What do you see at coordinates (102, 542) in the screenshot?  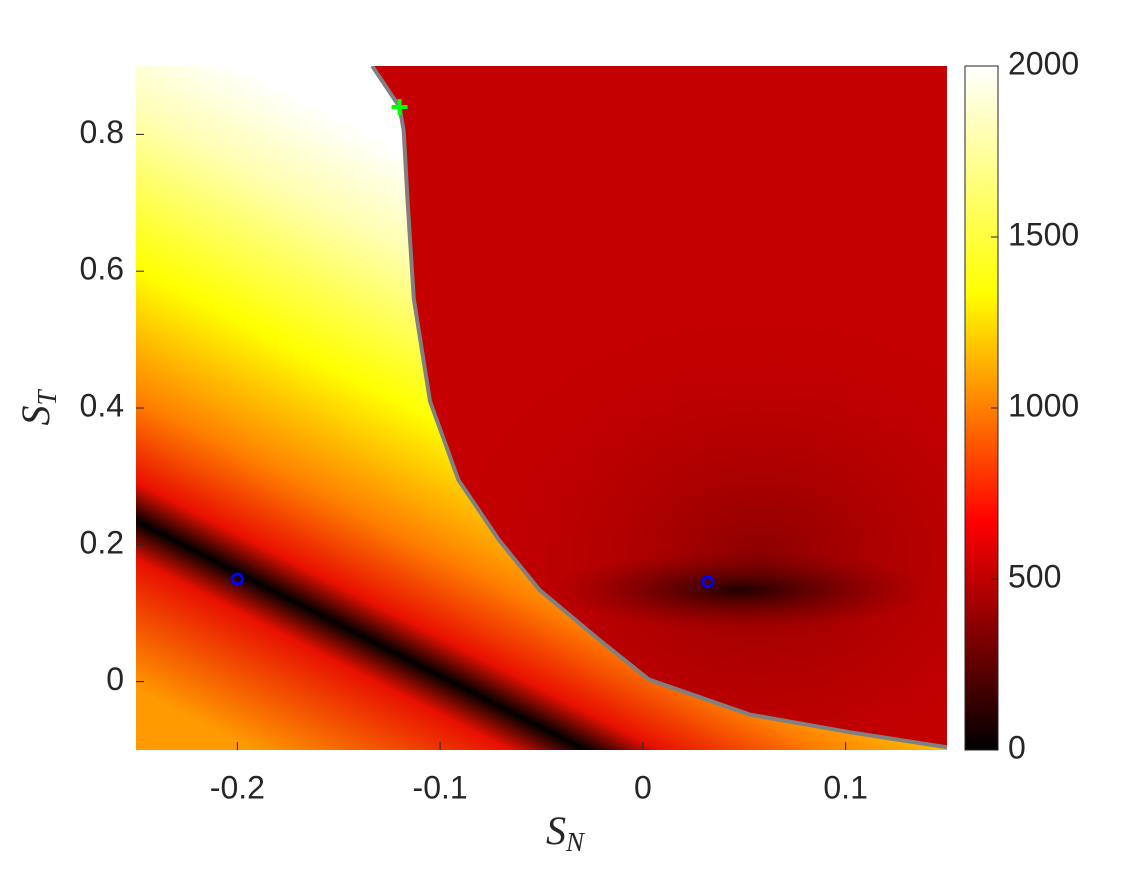 I see `y-tick-label: 0.2` at bounding box center [102, 542].